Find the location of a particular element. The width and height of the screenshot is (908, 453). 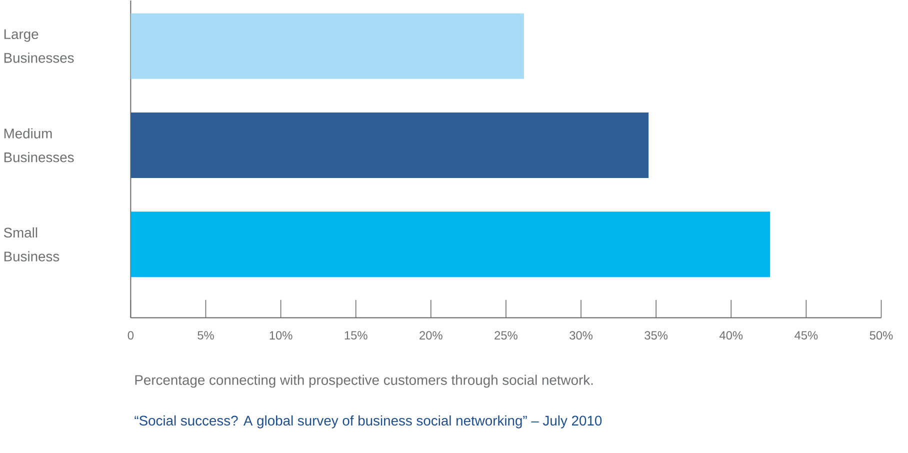

x-tick-label: 40% is located at coordinates (731, 335).